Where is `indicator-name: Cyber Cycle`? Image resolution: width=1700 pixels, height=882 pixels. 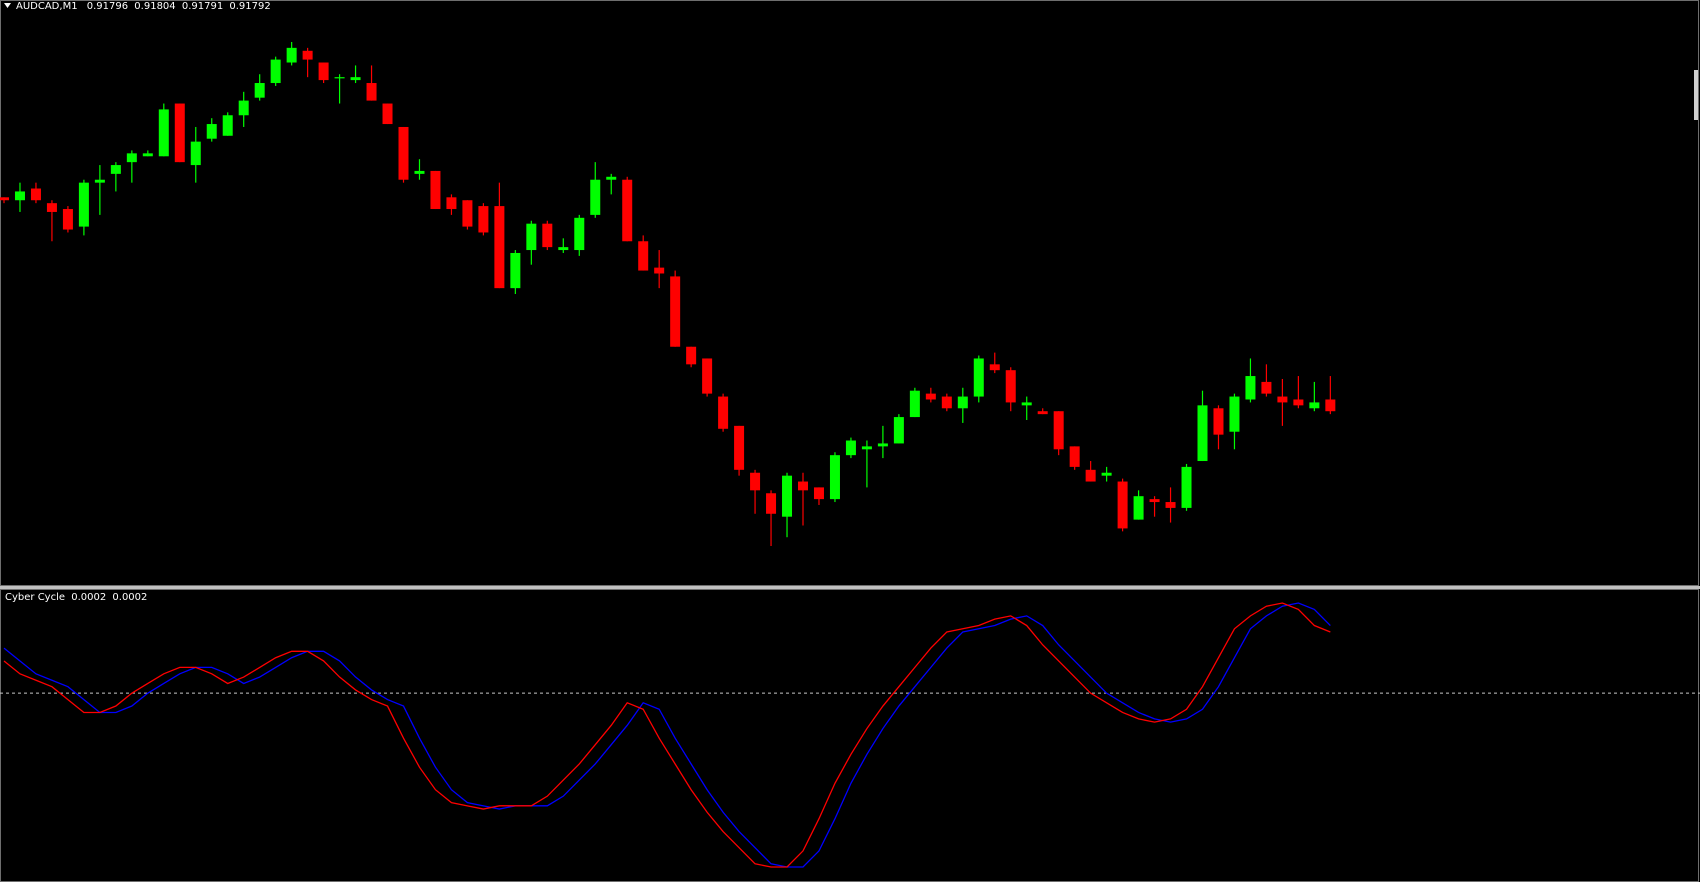
indicator-name: Cyber Cycle is located at coordinates (35, 597).